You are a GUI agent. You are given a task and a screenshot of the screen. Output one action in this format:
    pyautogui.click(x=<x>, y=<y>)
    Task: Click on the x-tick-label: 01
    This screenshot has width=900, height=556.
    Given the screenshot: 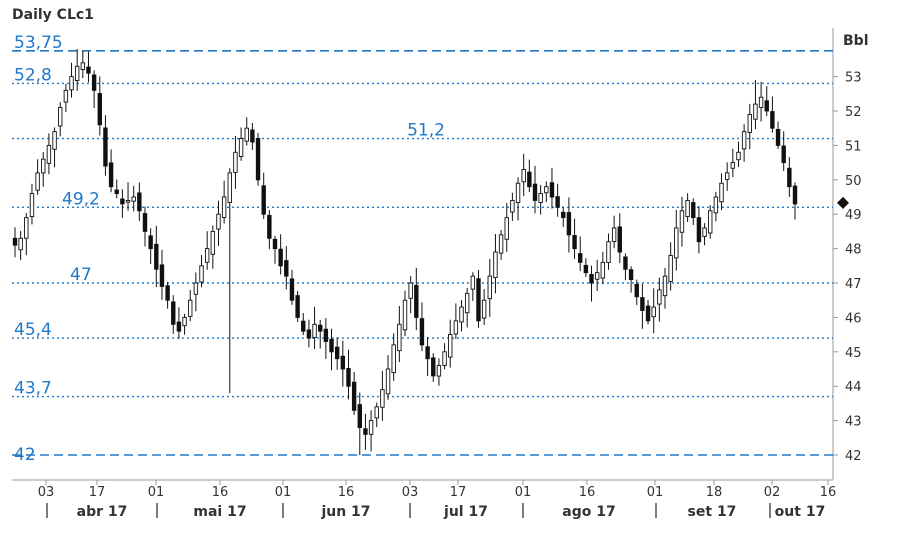 What is the action you would take?
    pyautogui.click(x=523, y=492)
    